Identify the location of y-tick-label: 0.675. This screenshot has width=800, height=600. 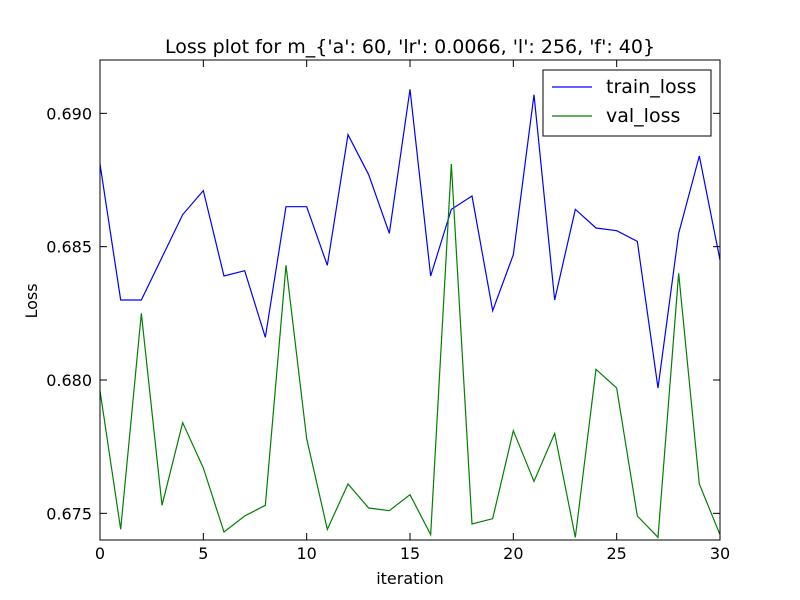
(69, 513).